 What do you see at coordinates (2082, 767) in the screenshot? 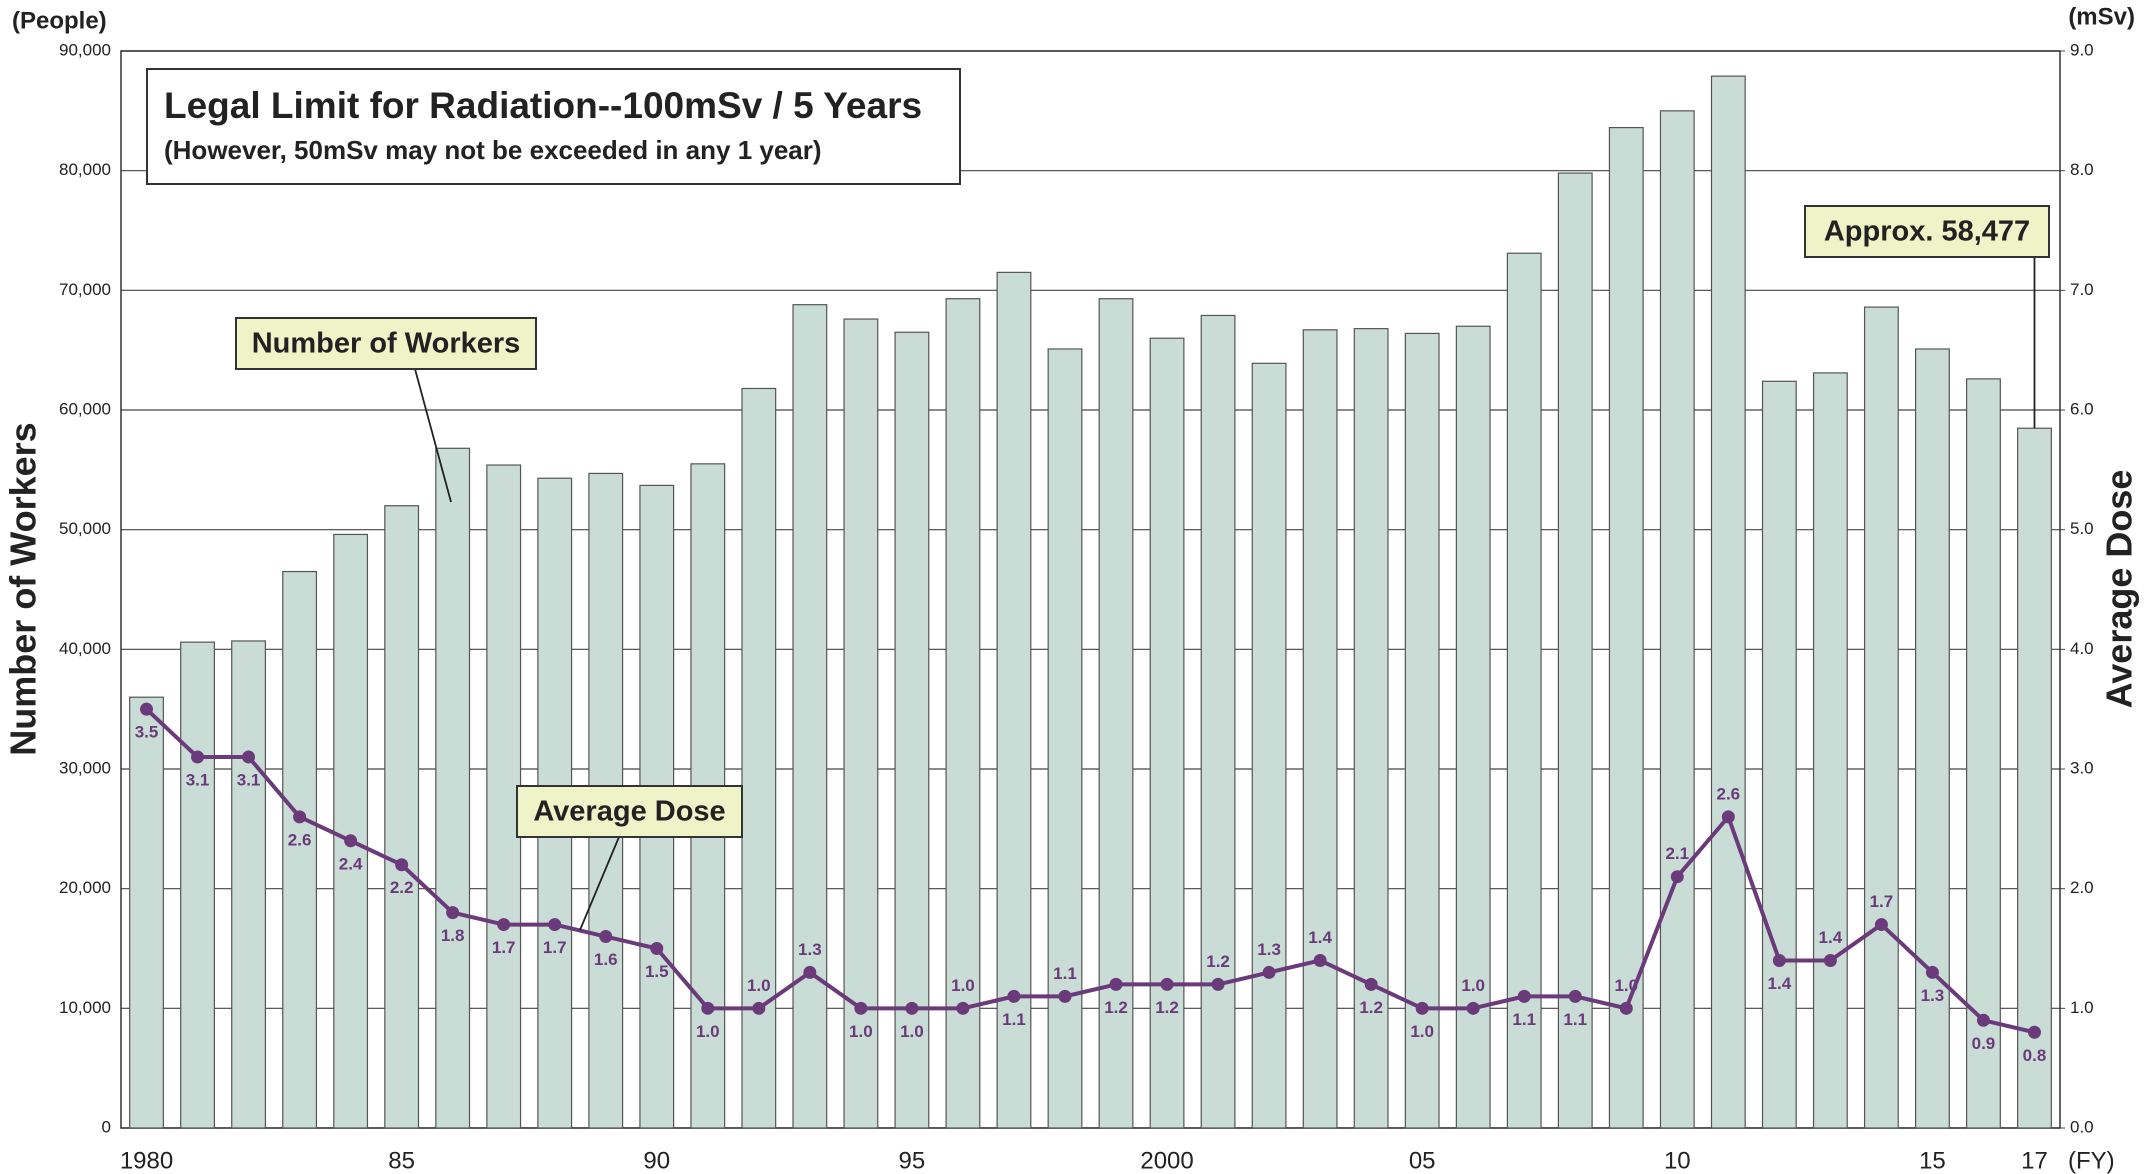
I see `y2-tick-label: 3.0` at bounding box center [2082, 767].